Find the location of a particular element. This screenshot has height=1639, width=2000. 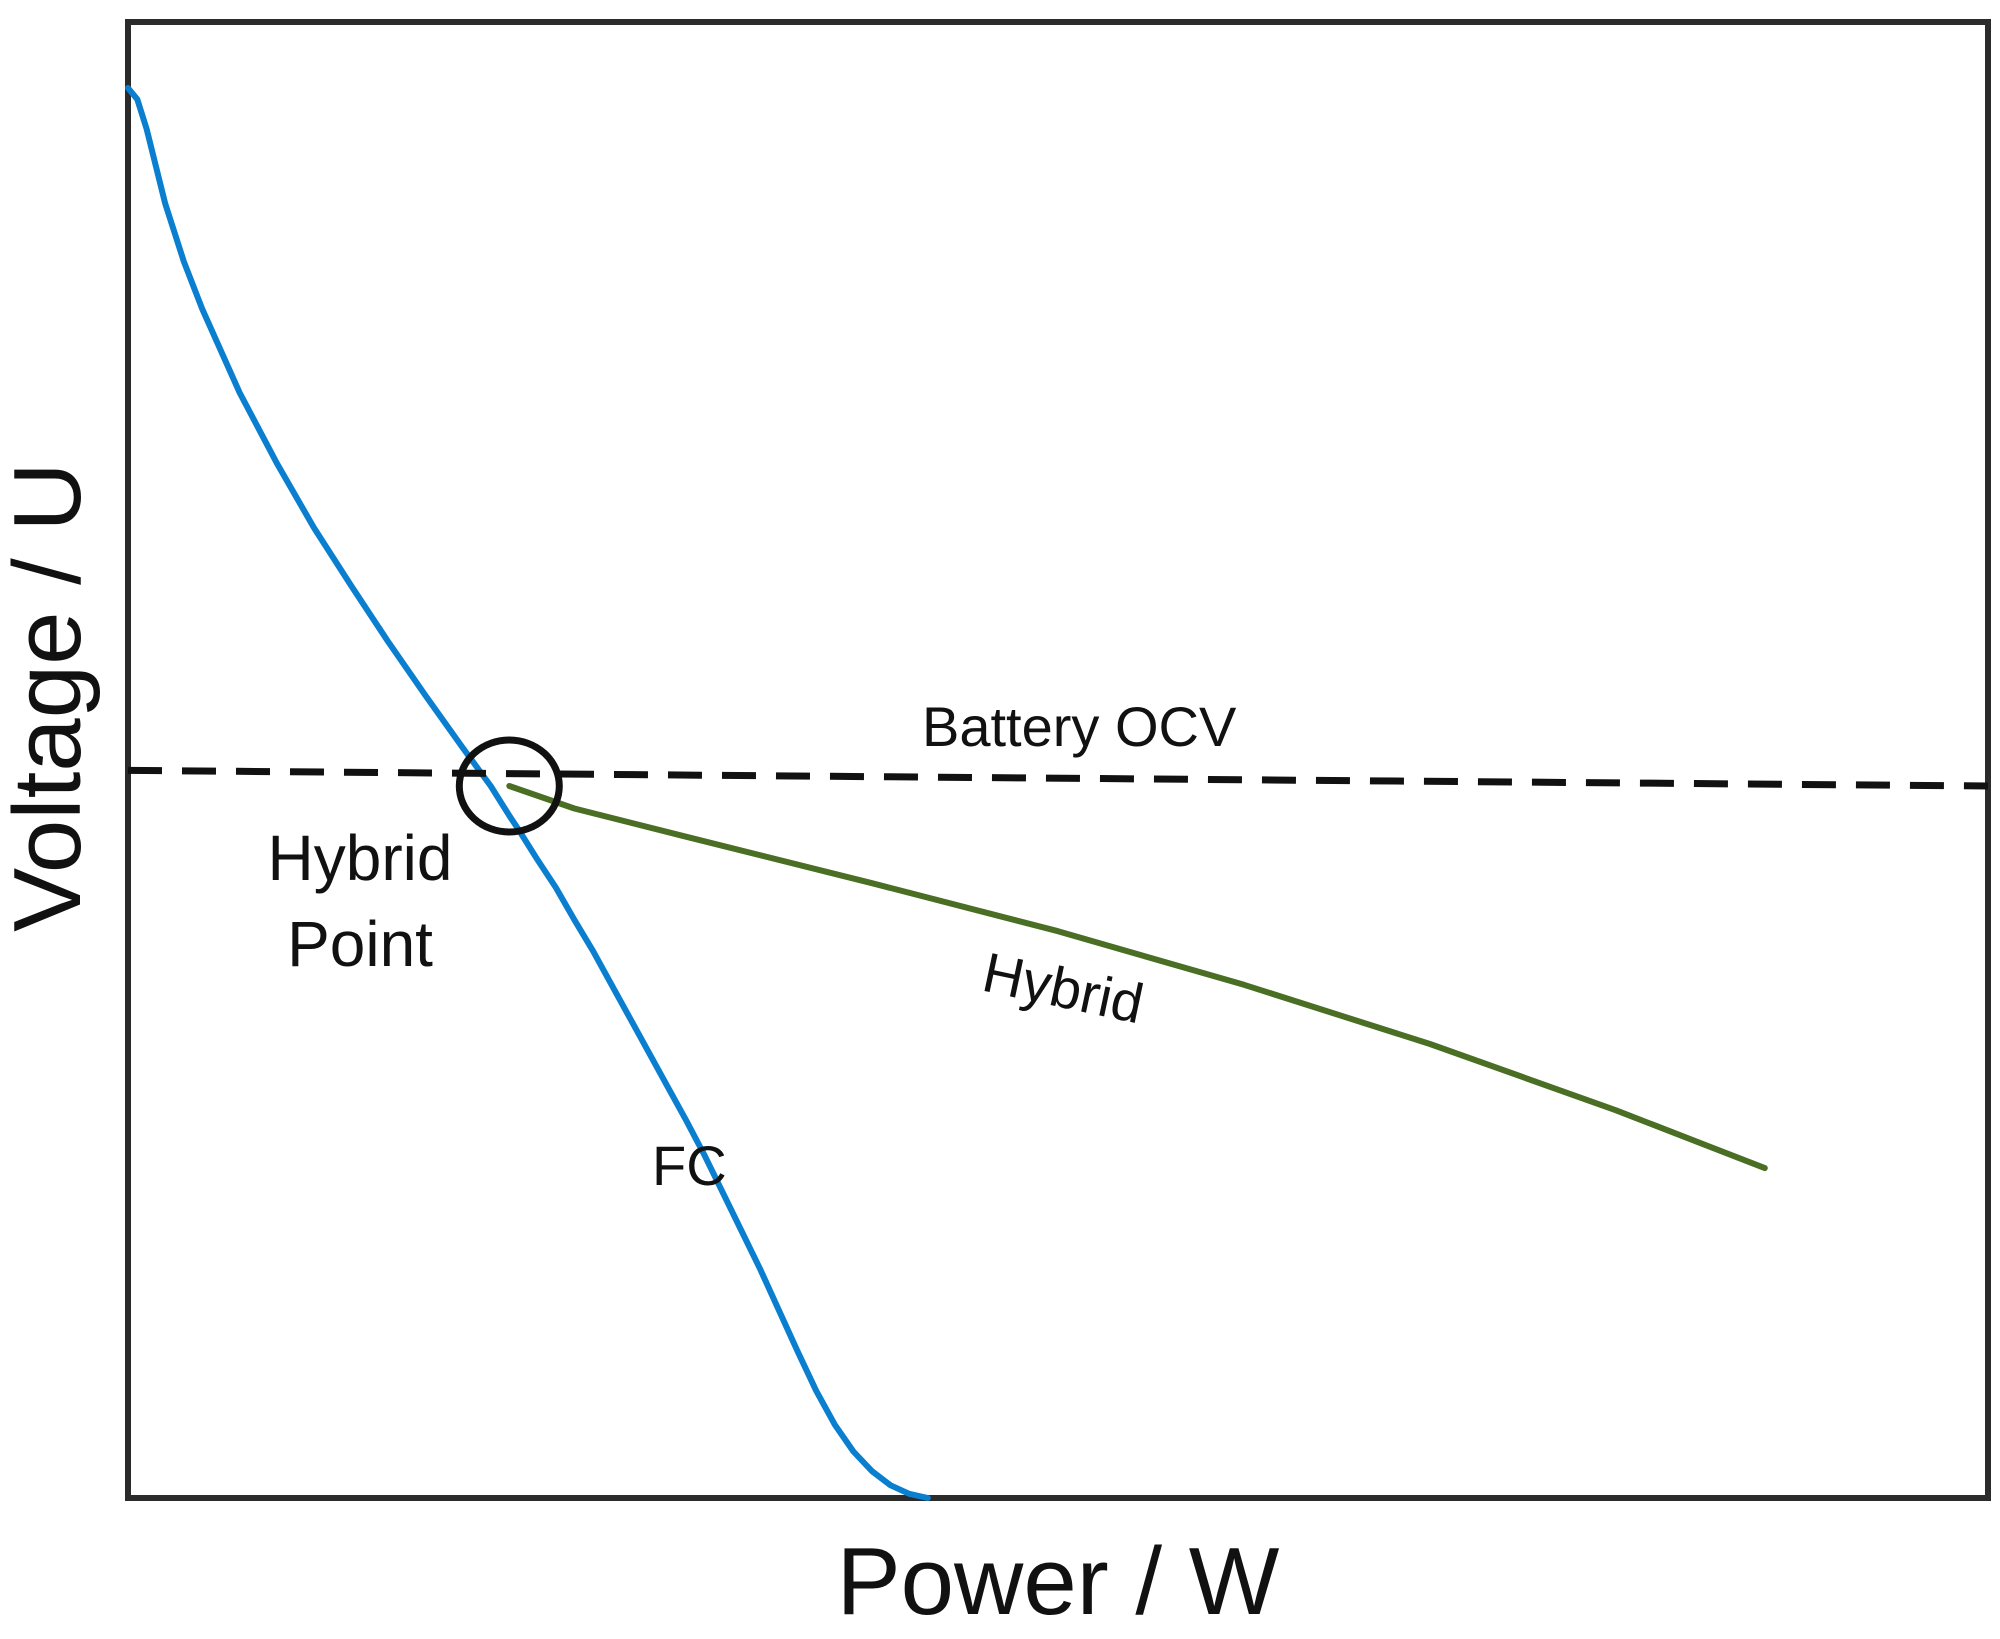

x-axis-label: Power / W is located at coordinates (1058, 1581).